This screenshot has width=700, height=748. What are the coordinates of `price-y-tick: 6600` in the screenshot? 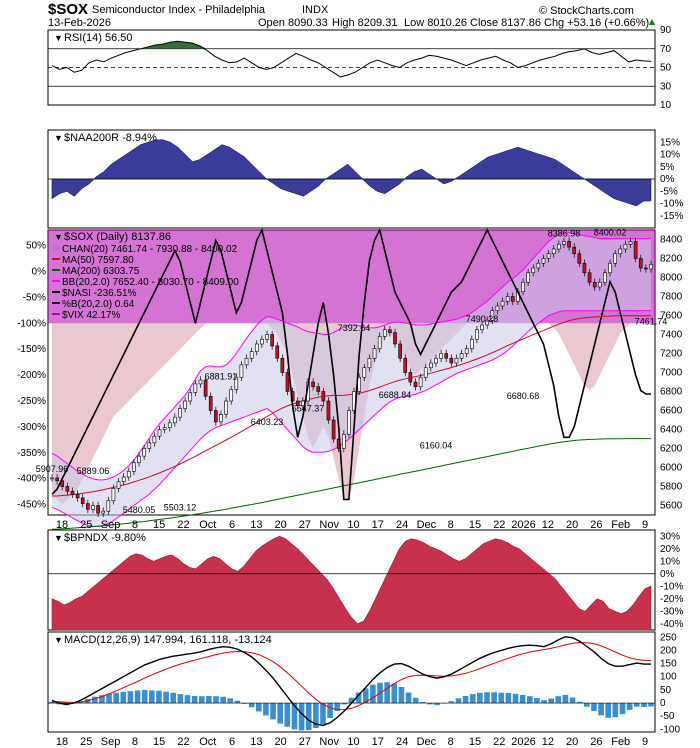 It's located at (671, 411).